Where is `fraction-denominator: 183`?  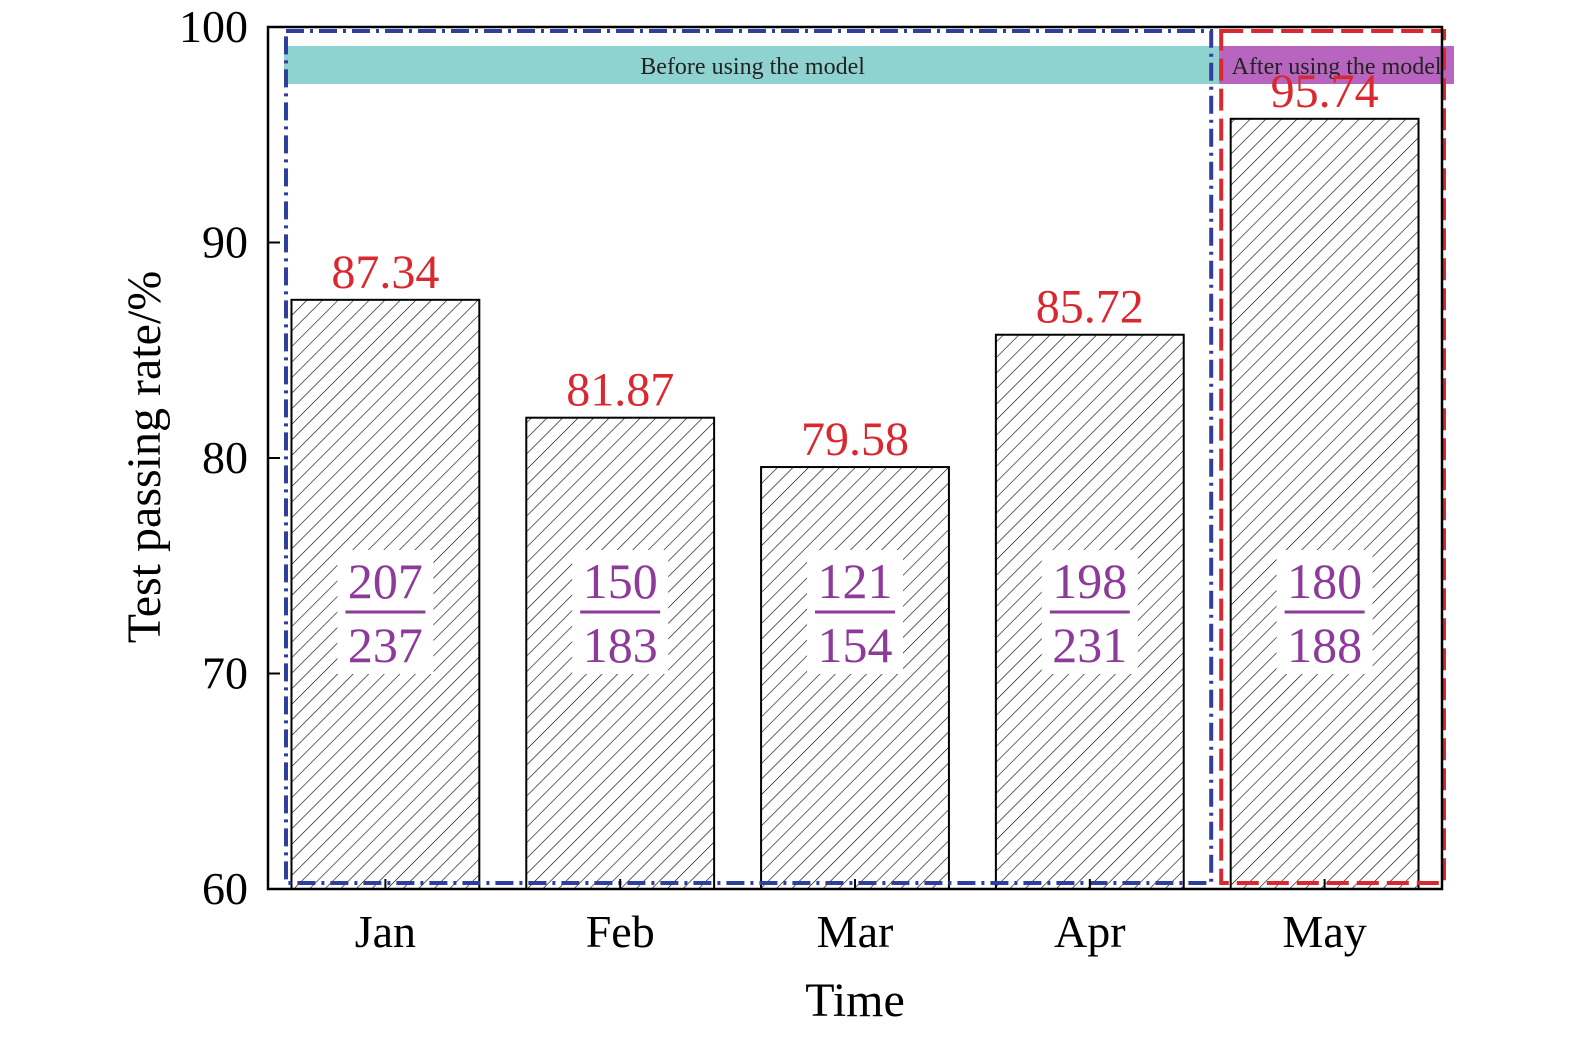 fraction-denominator: 183 is located at coordinates (620, 645).